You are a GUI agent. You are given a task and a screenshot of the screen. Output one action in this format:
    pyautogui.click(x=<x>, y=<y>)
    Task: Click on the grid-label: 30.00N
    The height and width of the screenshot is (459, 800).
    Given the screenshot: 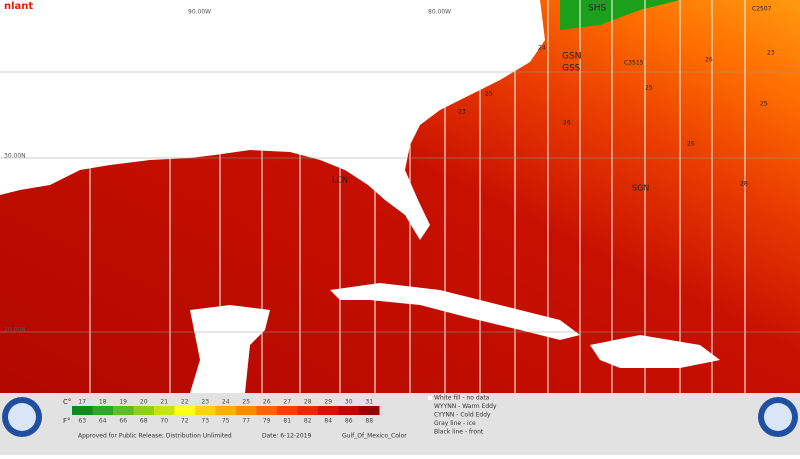 What is the action you would take?
    pyautogui.click(x=15, y=156)
    